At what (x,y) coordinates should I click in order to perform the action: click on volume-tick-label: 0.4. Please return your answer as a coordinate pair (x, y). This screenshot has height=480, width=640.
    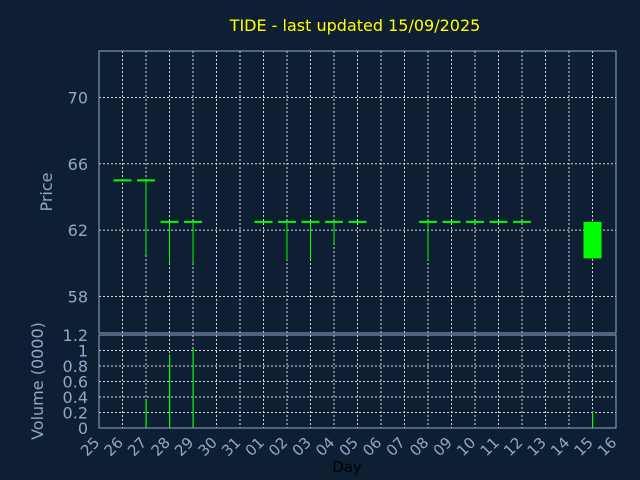
    Looking at the image, I should click on (75, 397).